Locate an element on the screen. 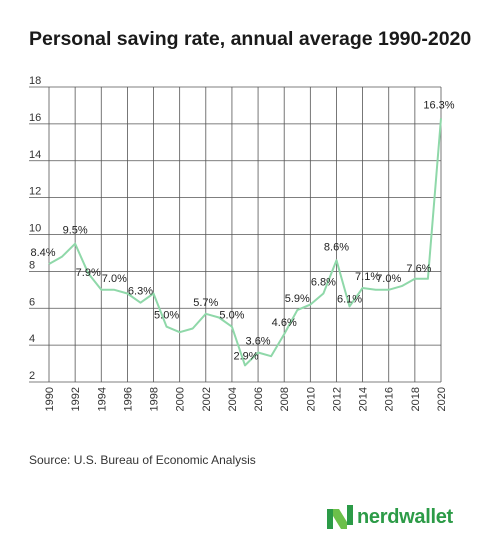 This screenshot has height=541, width=480. source-note: Source: U.S. Bureau of Economic Analysis is located at coordinates (142, 460).